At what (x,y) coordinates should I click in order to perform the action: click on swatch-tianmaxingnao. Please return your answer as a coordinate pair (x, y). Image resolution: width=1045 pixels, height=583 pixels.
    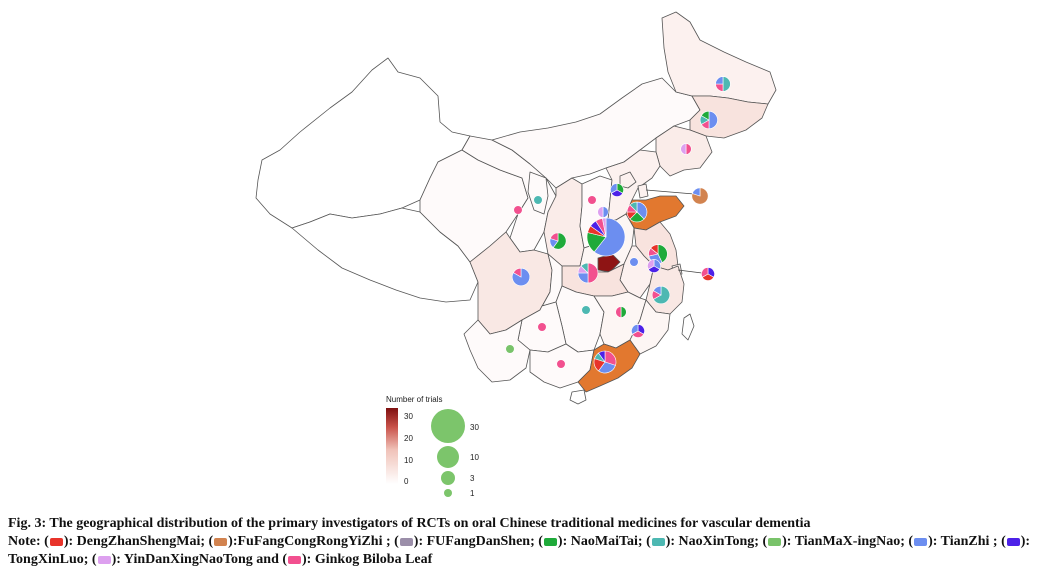
    Looking at the image, I should click on (775, 541).